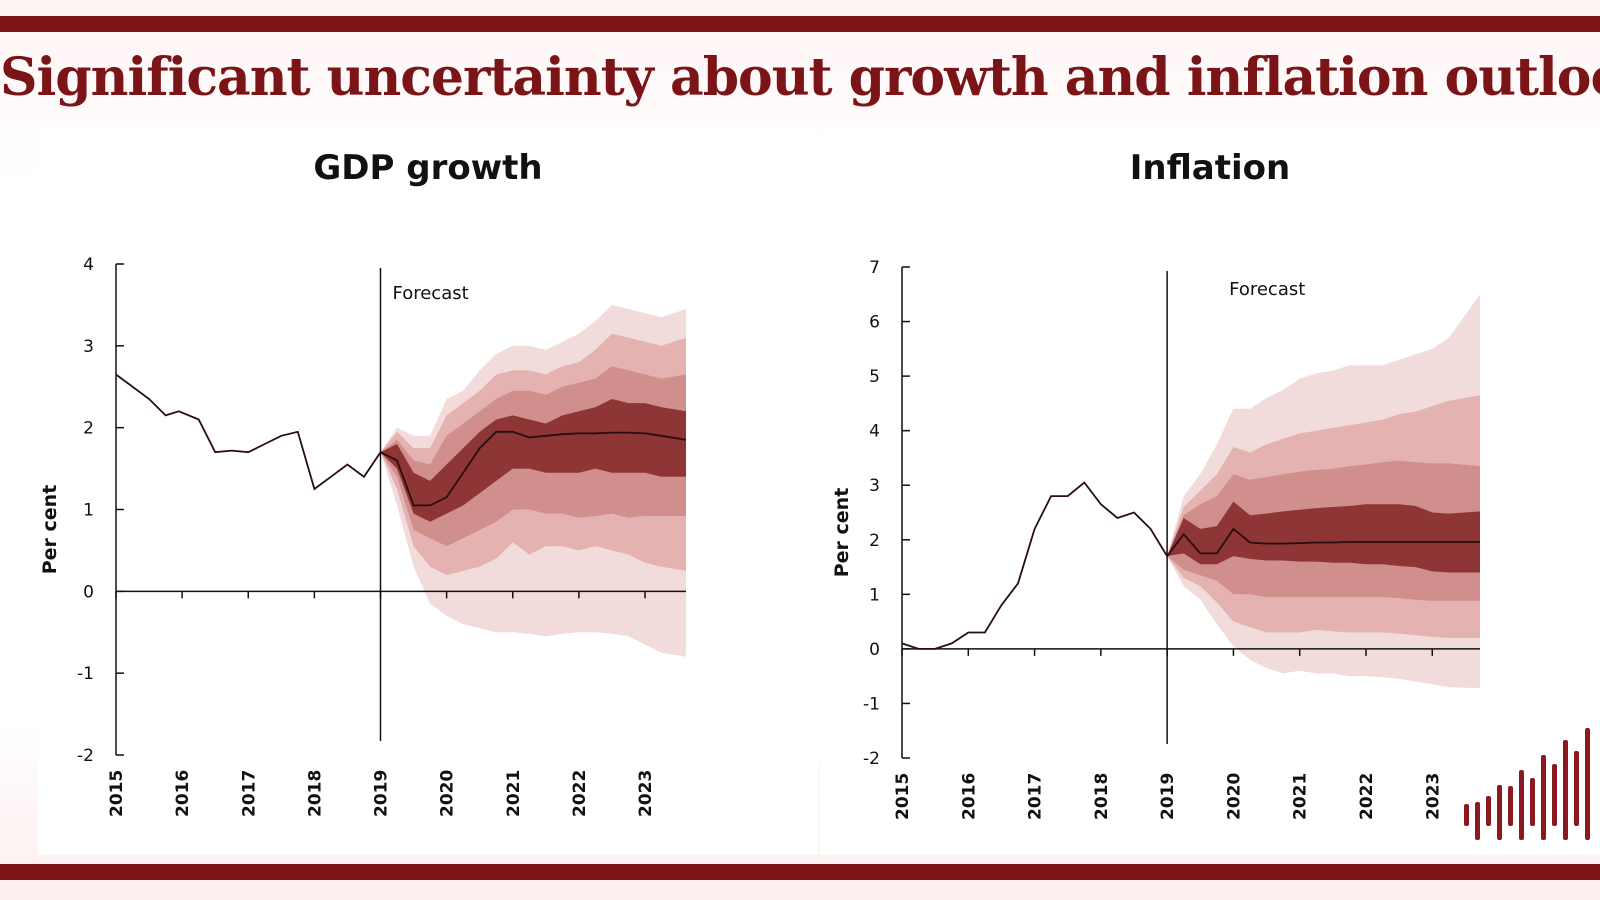  Describe the element at coordinates (874, 268) in the screenshot. I see `y-tick-label: 7` at that location.